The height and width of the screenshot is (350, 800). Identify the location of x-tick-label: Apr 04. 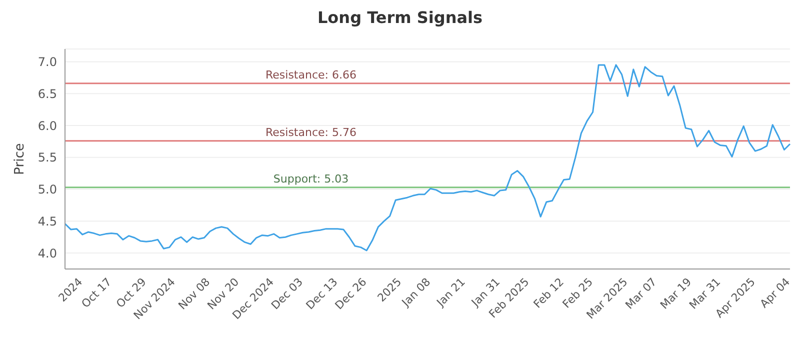
(775, 292).